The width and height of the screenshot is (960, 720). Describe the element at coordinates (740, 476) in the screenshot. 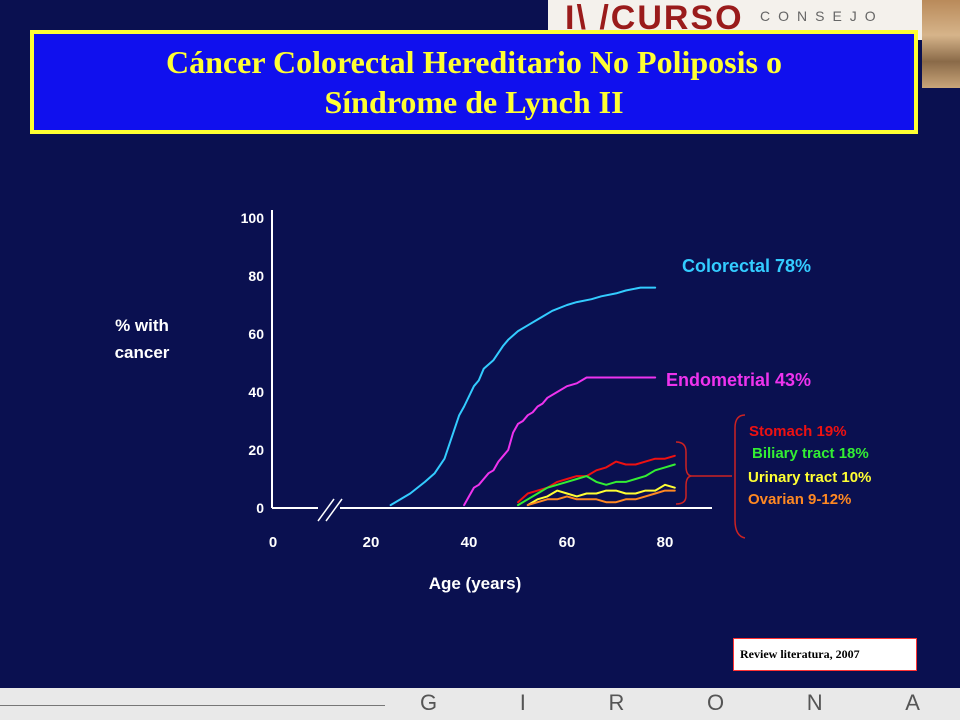

I see `label-bracket` at that location.